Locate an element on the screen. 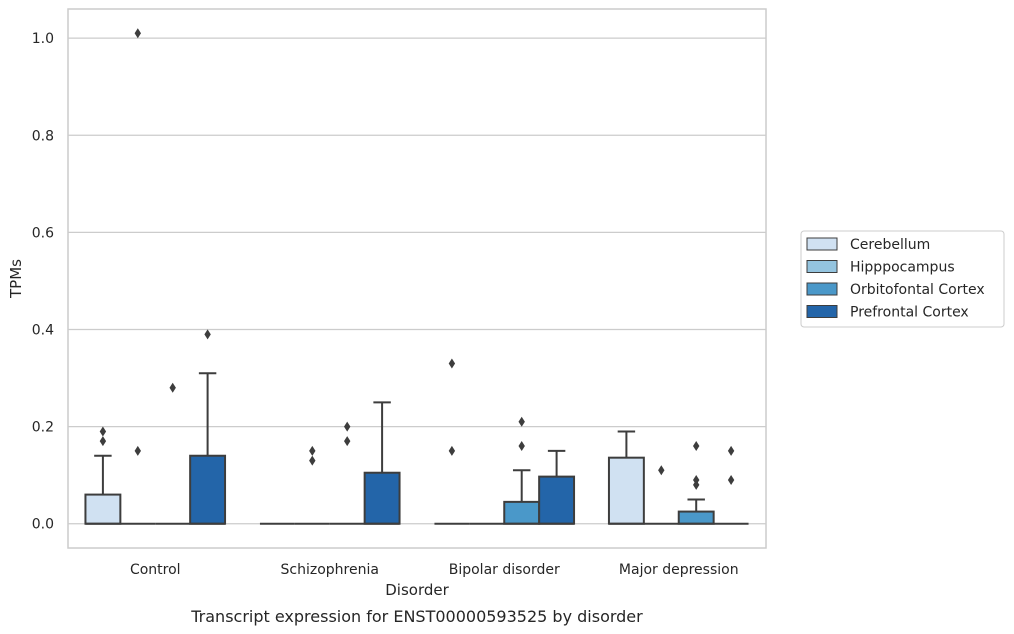 This screenshot has width=1014, height=634. legend-frame is located at coordinates (902, 279).